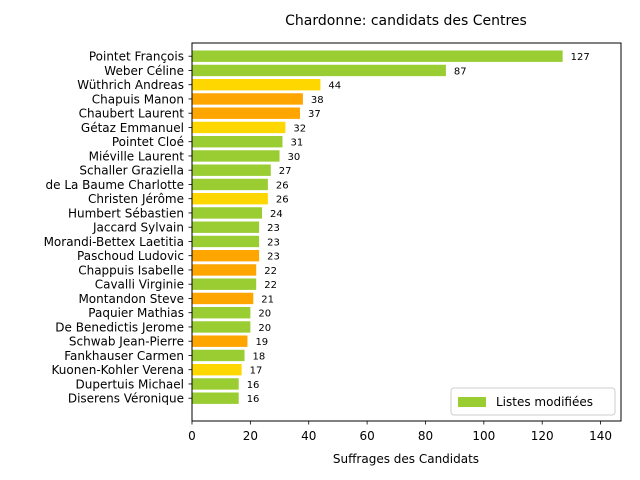  I want to click on x-tick-label: 0, so click(192, 436).